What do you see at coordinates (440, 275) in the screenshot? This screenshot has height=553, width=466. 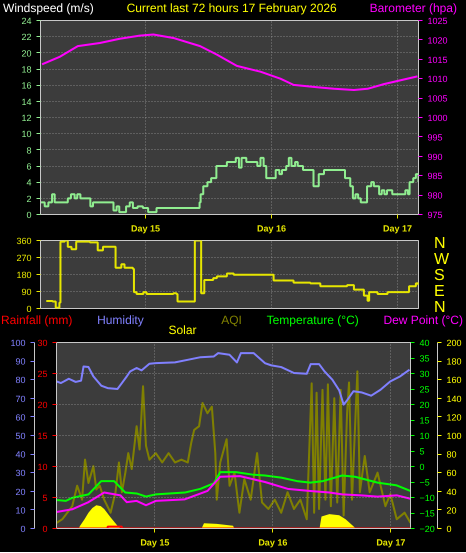 I see `text: S` at bounding box center [440, 275].